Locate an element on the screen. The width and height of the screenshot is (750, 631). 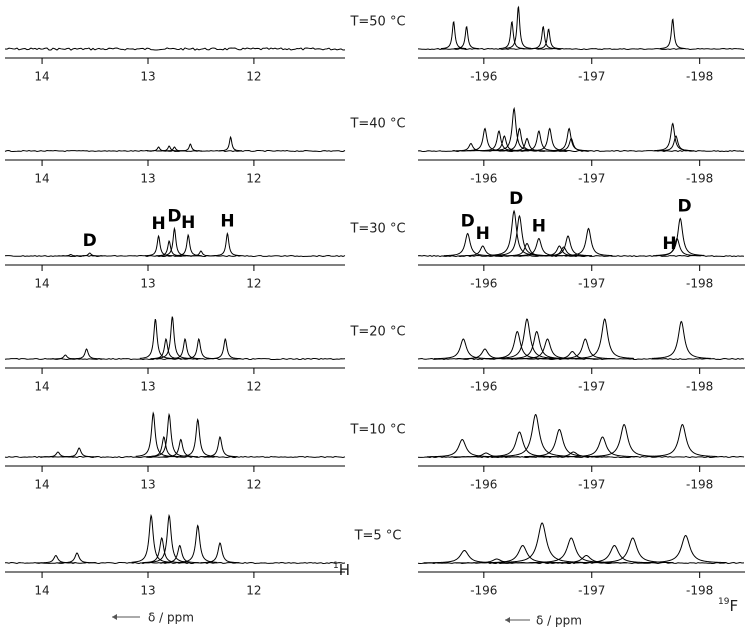
nucleus-label: 19F is located at coordinates (728, 606).